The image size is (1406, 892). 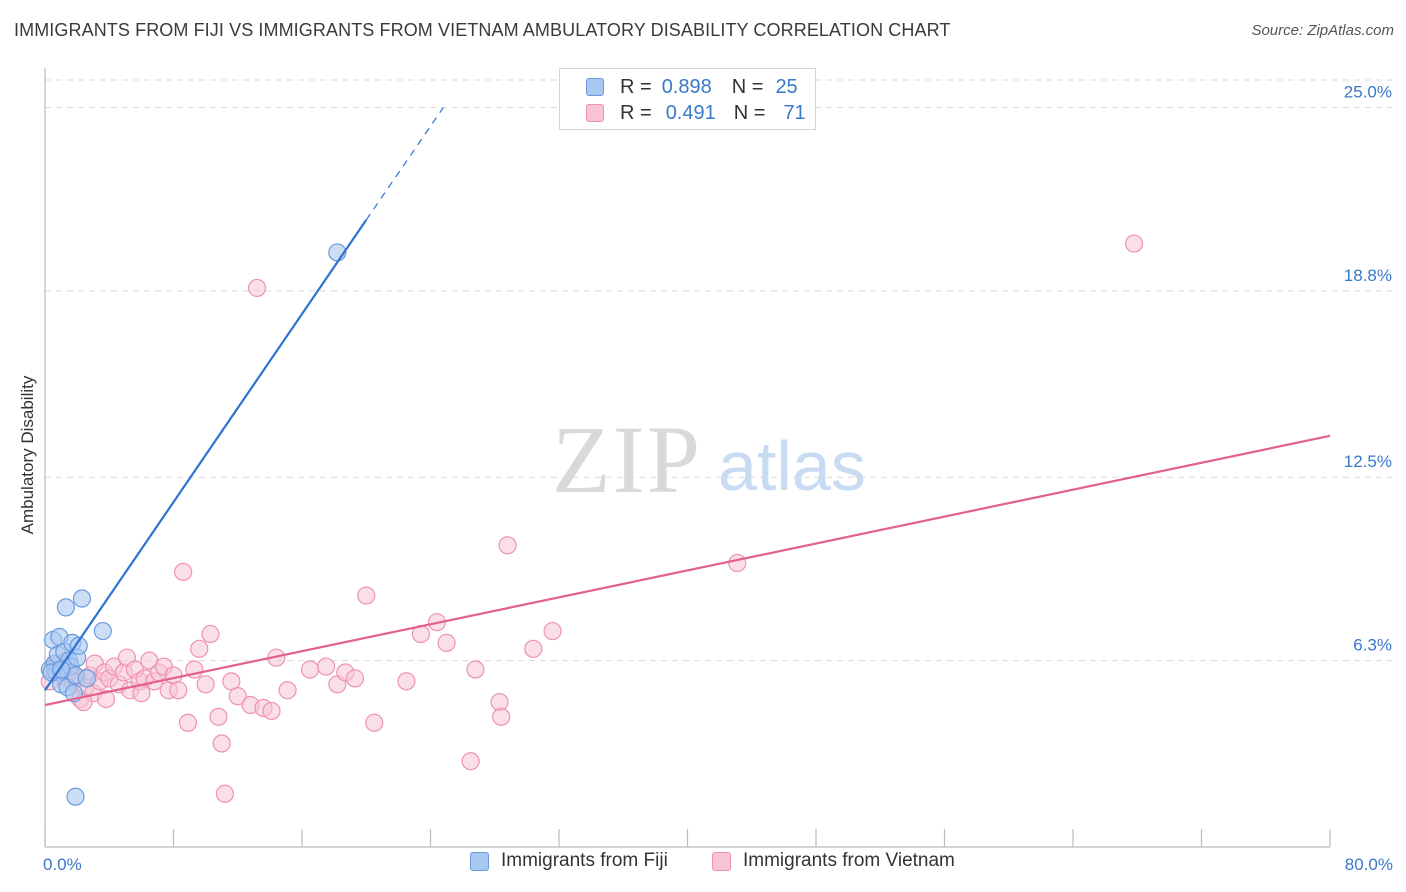 What do you see at coordinates (786, 86) in the screenshot?
I see `n-value-fiji: 25` at bounding box center [786, 86].